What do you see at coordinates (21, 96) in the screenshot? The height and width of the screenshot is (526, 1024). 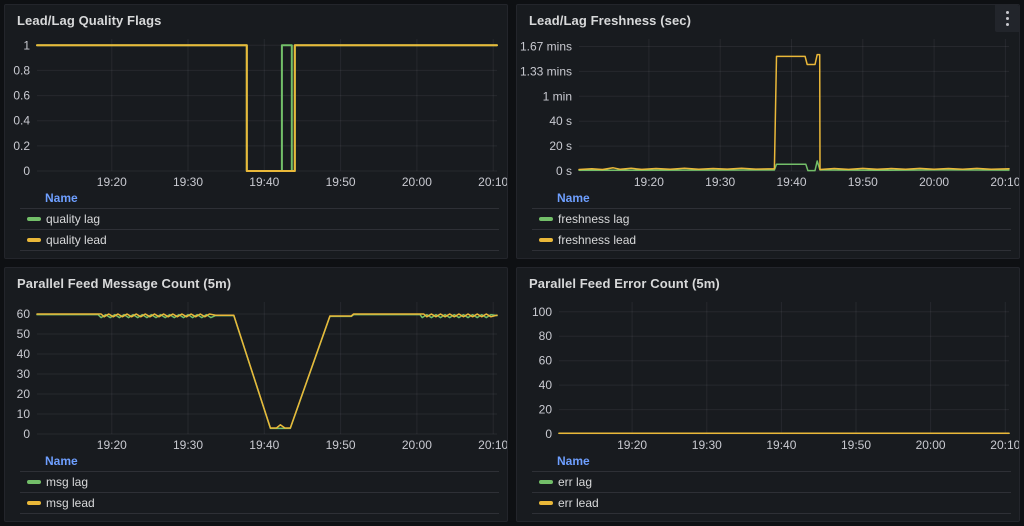 I see `y-tick-label: 0.6` at bounding box center [21, 96].